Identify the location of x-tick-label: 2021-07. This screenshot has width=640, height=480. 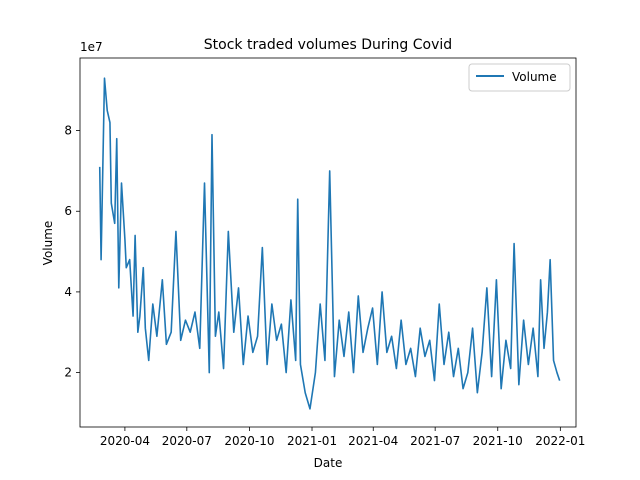
(435, 441).